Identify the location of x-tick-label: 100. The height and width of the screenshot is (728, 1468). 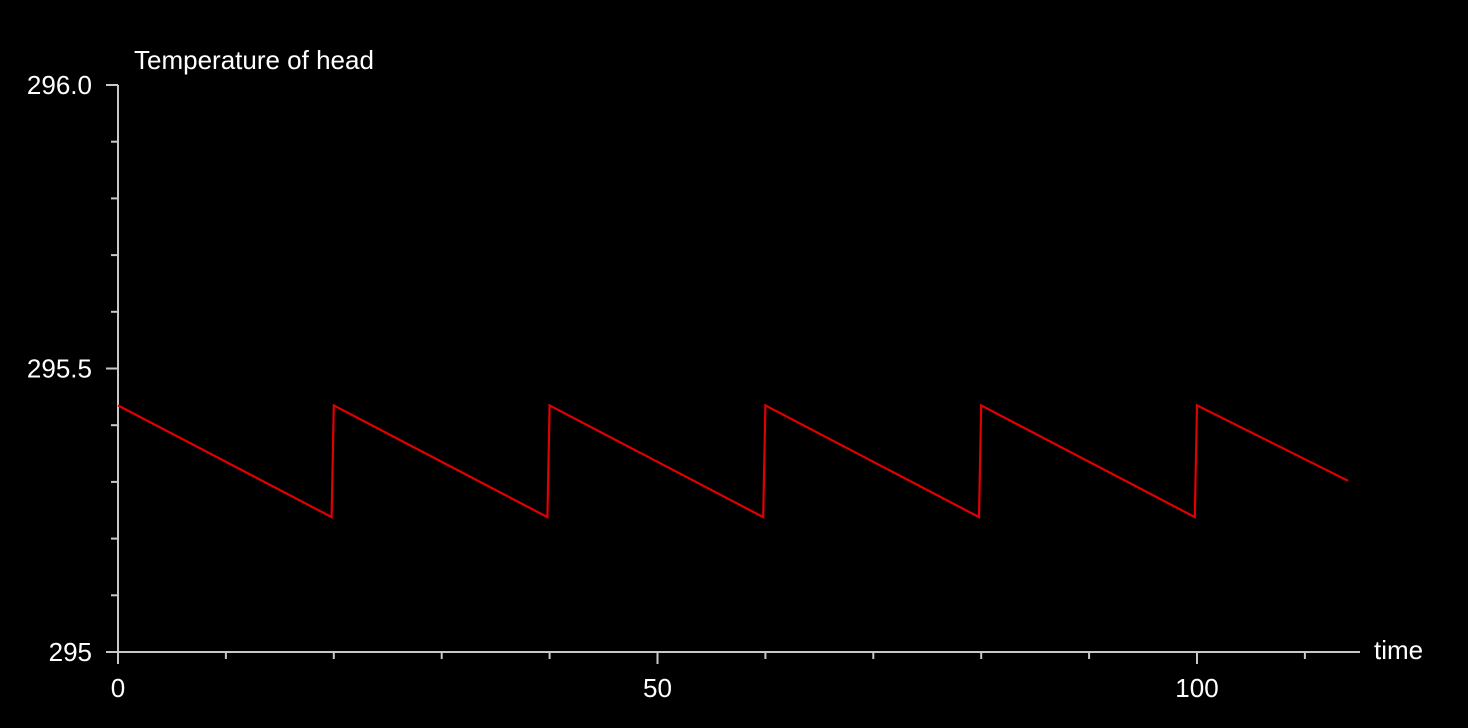
(1196, 688).